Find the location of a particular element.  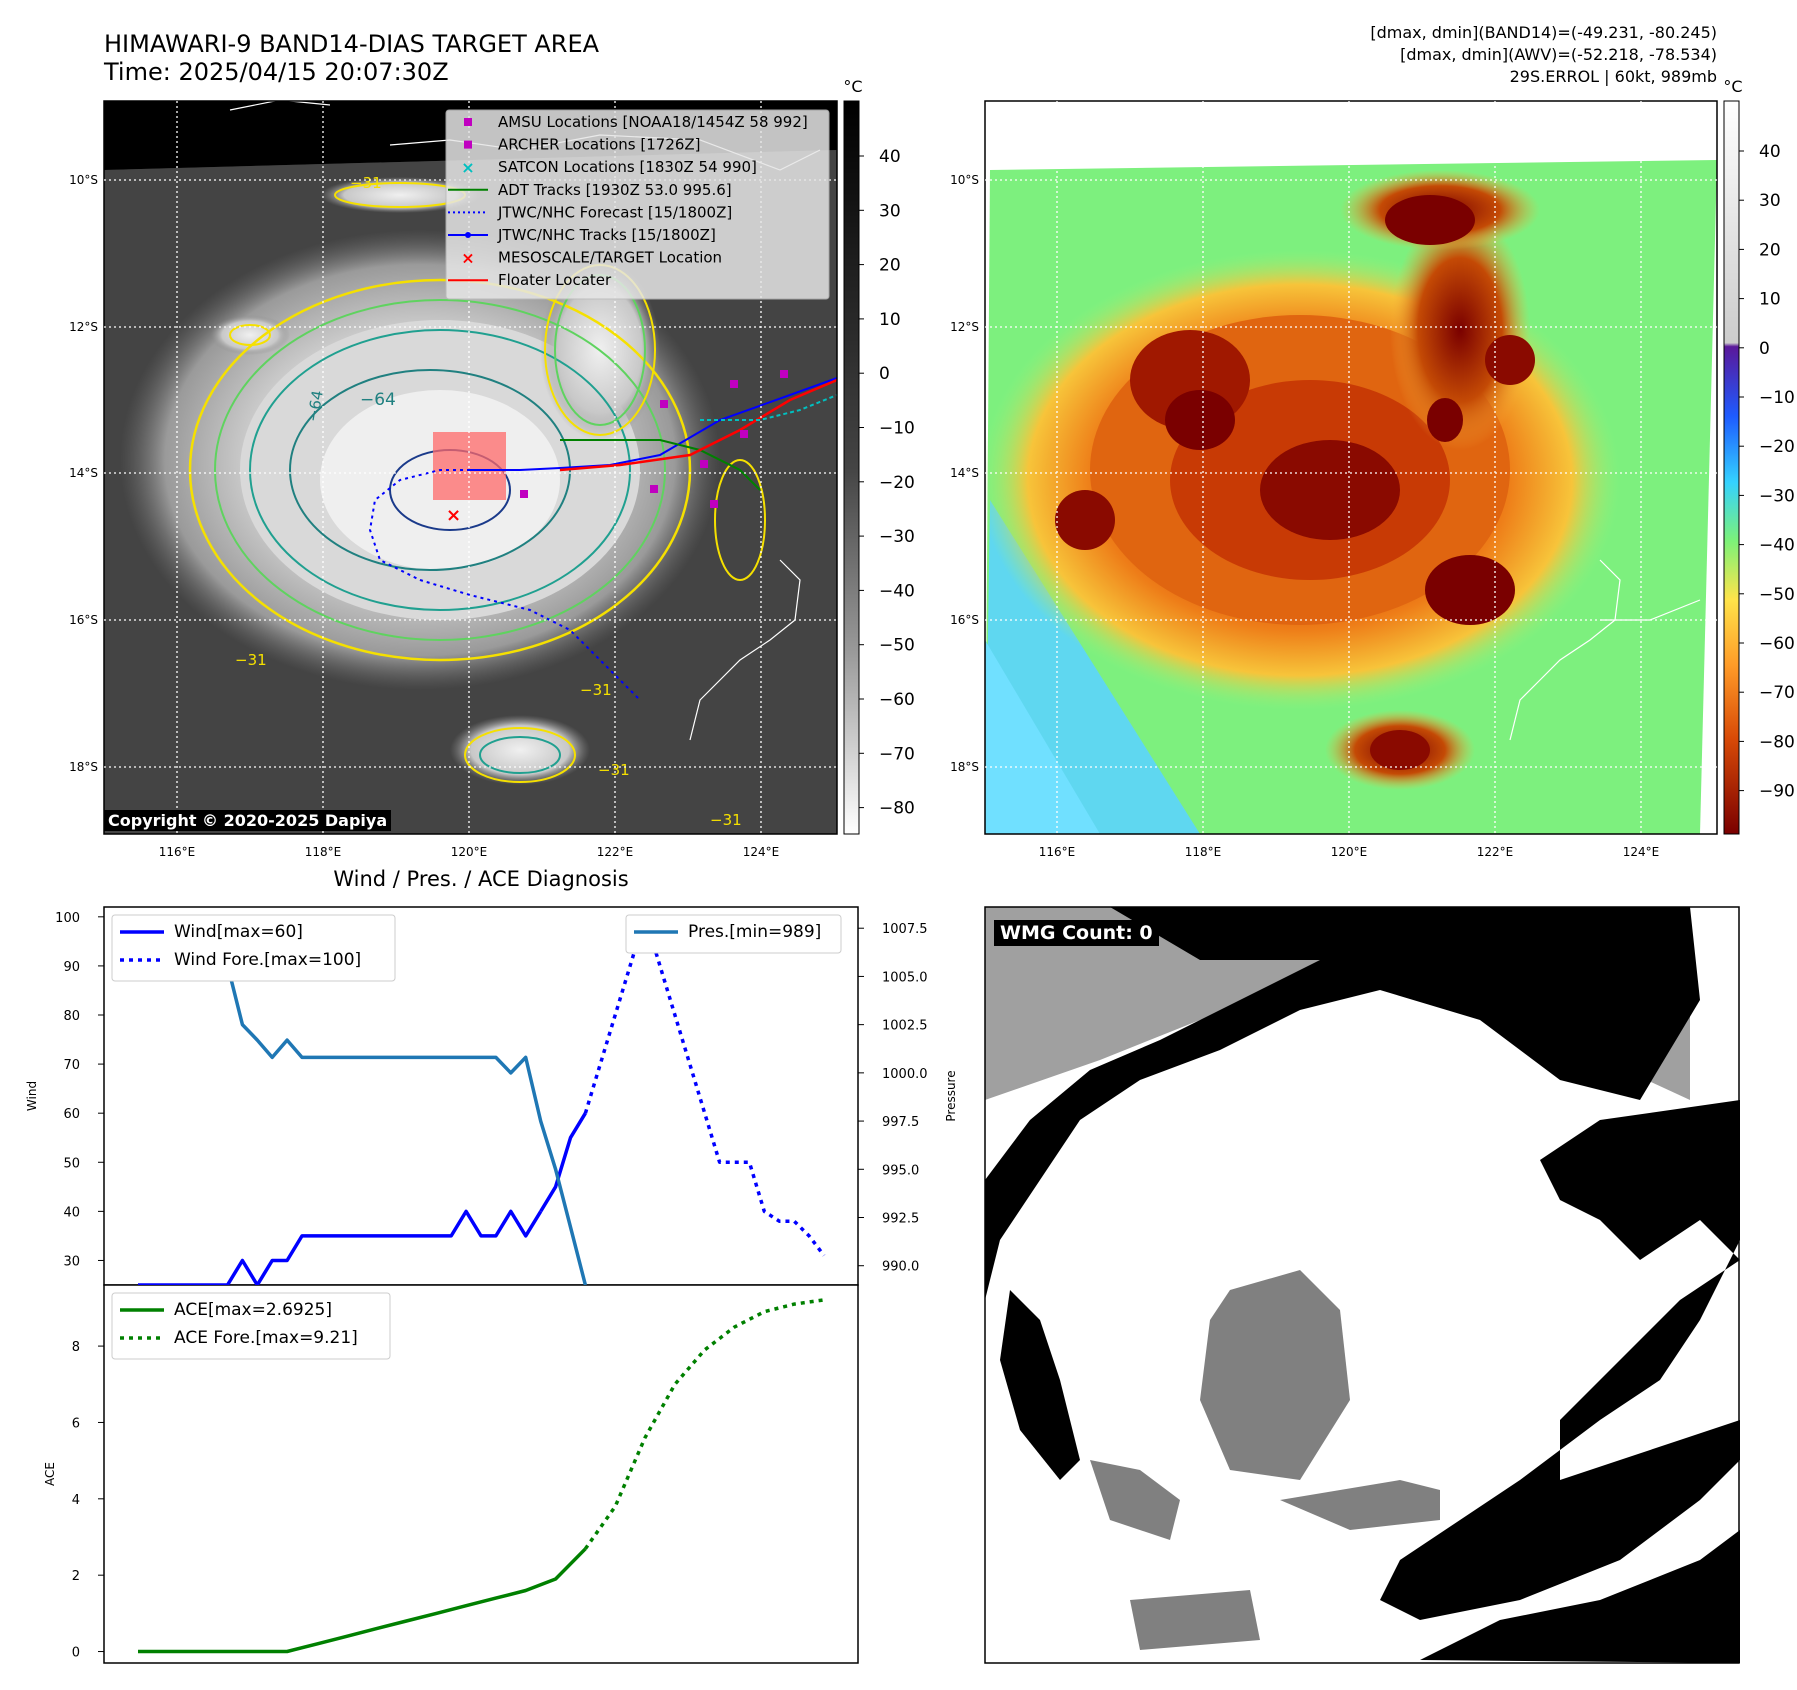

ace-legend: ACE[max=2.6925] ACE Fore.[max=9.21] is located at coordinates (251, 1326).